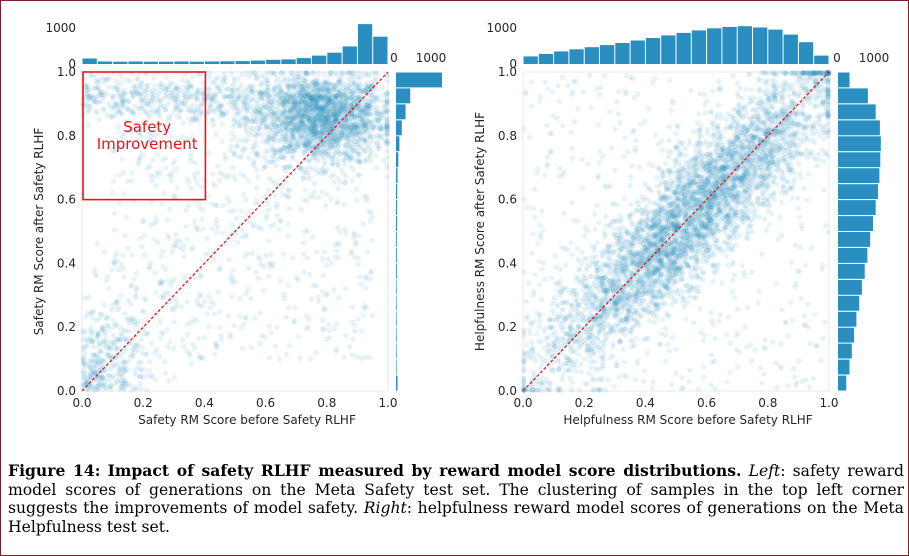 The image size is (909, 556). What do you see at coordinates (247, 420) in the screenshot?
I see `x-axis-label: Safety RM Score before Safety RLHF` at bounding box center [247, 420].